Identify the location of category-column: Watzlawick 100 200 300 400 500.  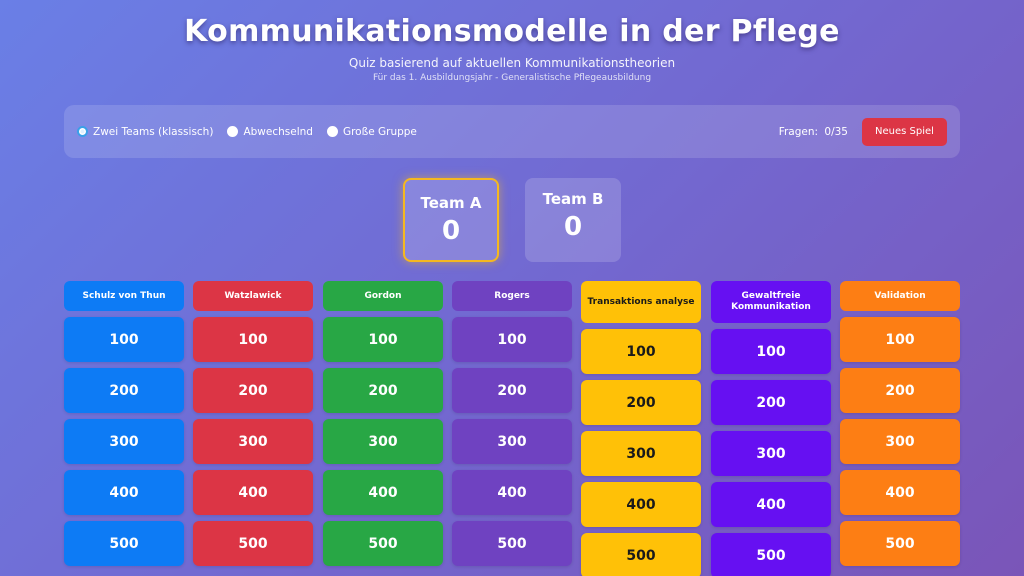
(253, 423).